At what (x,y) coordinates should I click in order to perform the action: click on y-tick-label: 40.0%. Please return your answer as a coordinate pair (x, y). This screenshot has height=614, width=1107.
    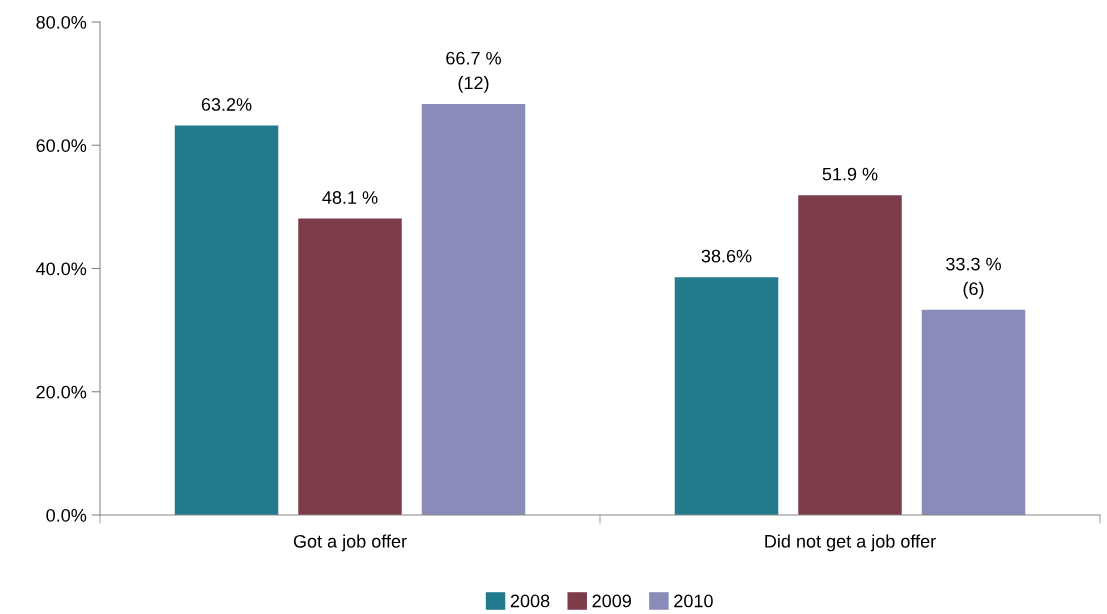
    Looking at the image, I should click on (61, 269).